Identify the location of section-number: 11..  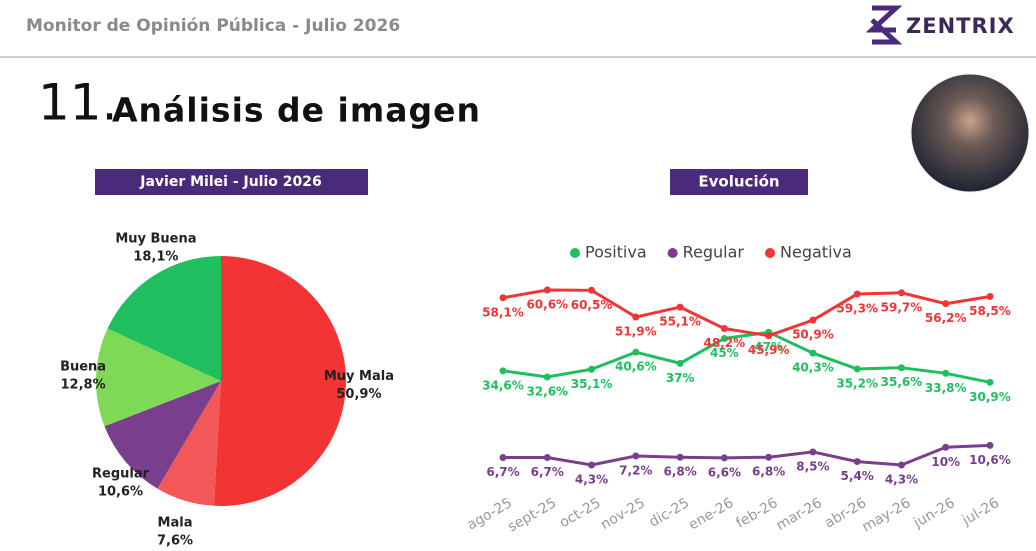
(78, 103).